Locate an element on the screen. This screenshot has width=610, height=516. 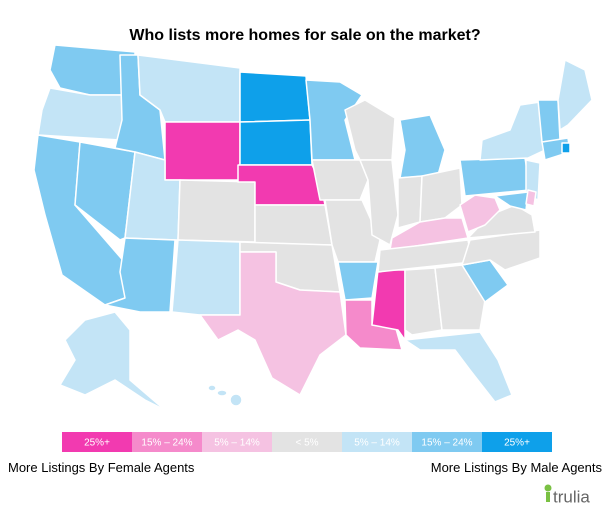
legend-label: < 5% is located at coordinates (306, 443).